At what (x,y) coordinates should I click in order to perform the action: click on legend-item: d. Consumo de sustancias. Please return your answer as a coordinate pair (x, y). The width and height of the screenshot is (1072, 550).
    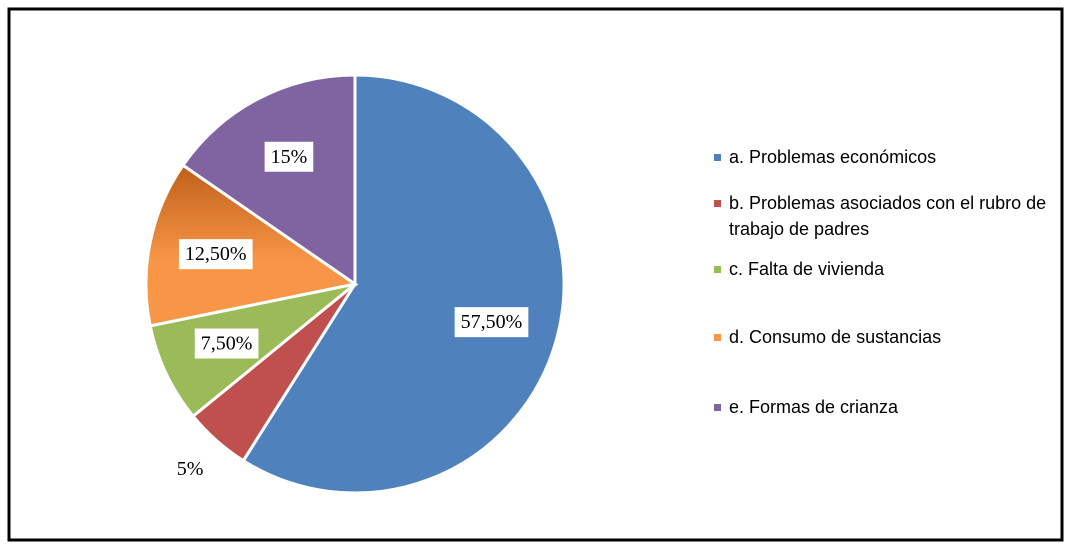
    Looking at the image, I should click on (827, 337).